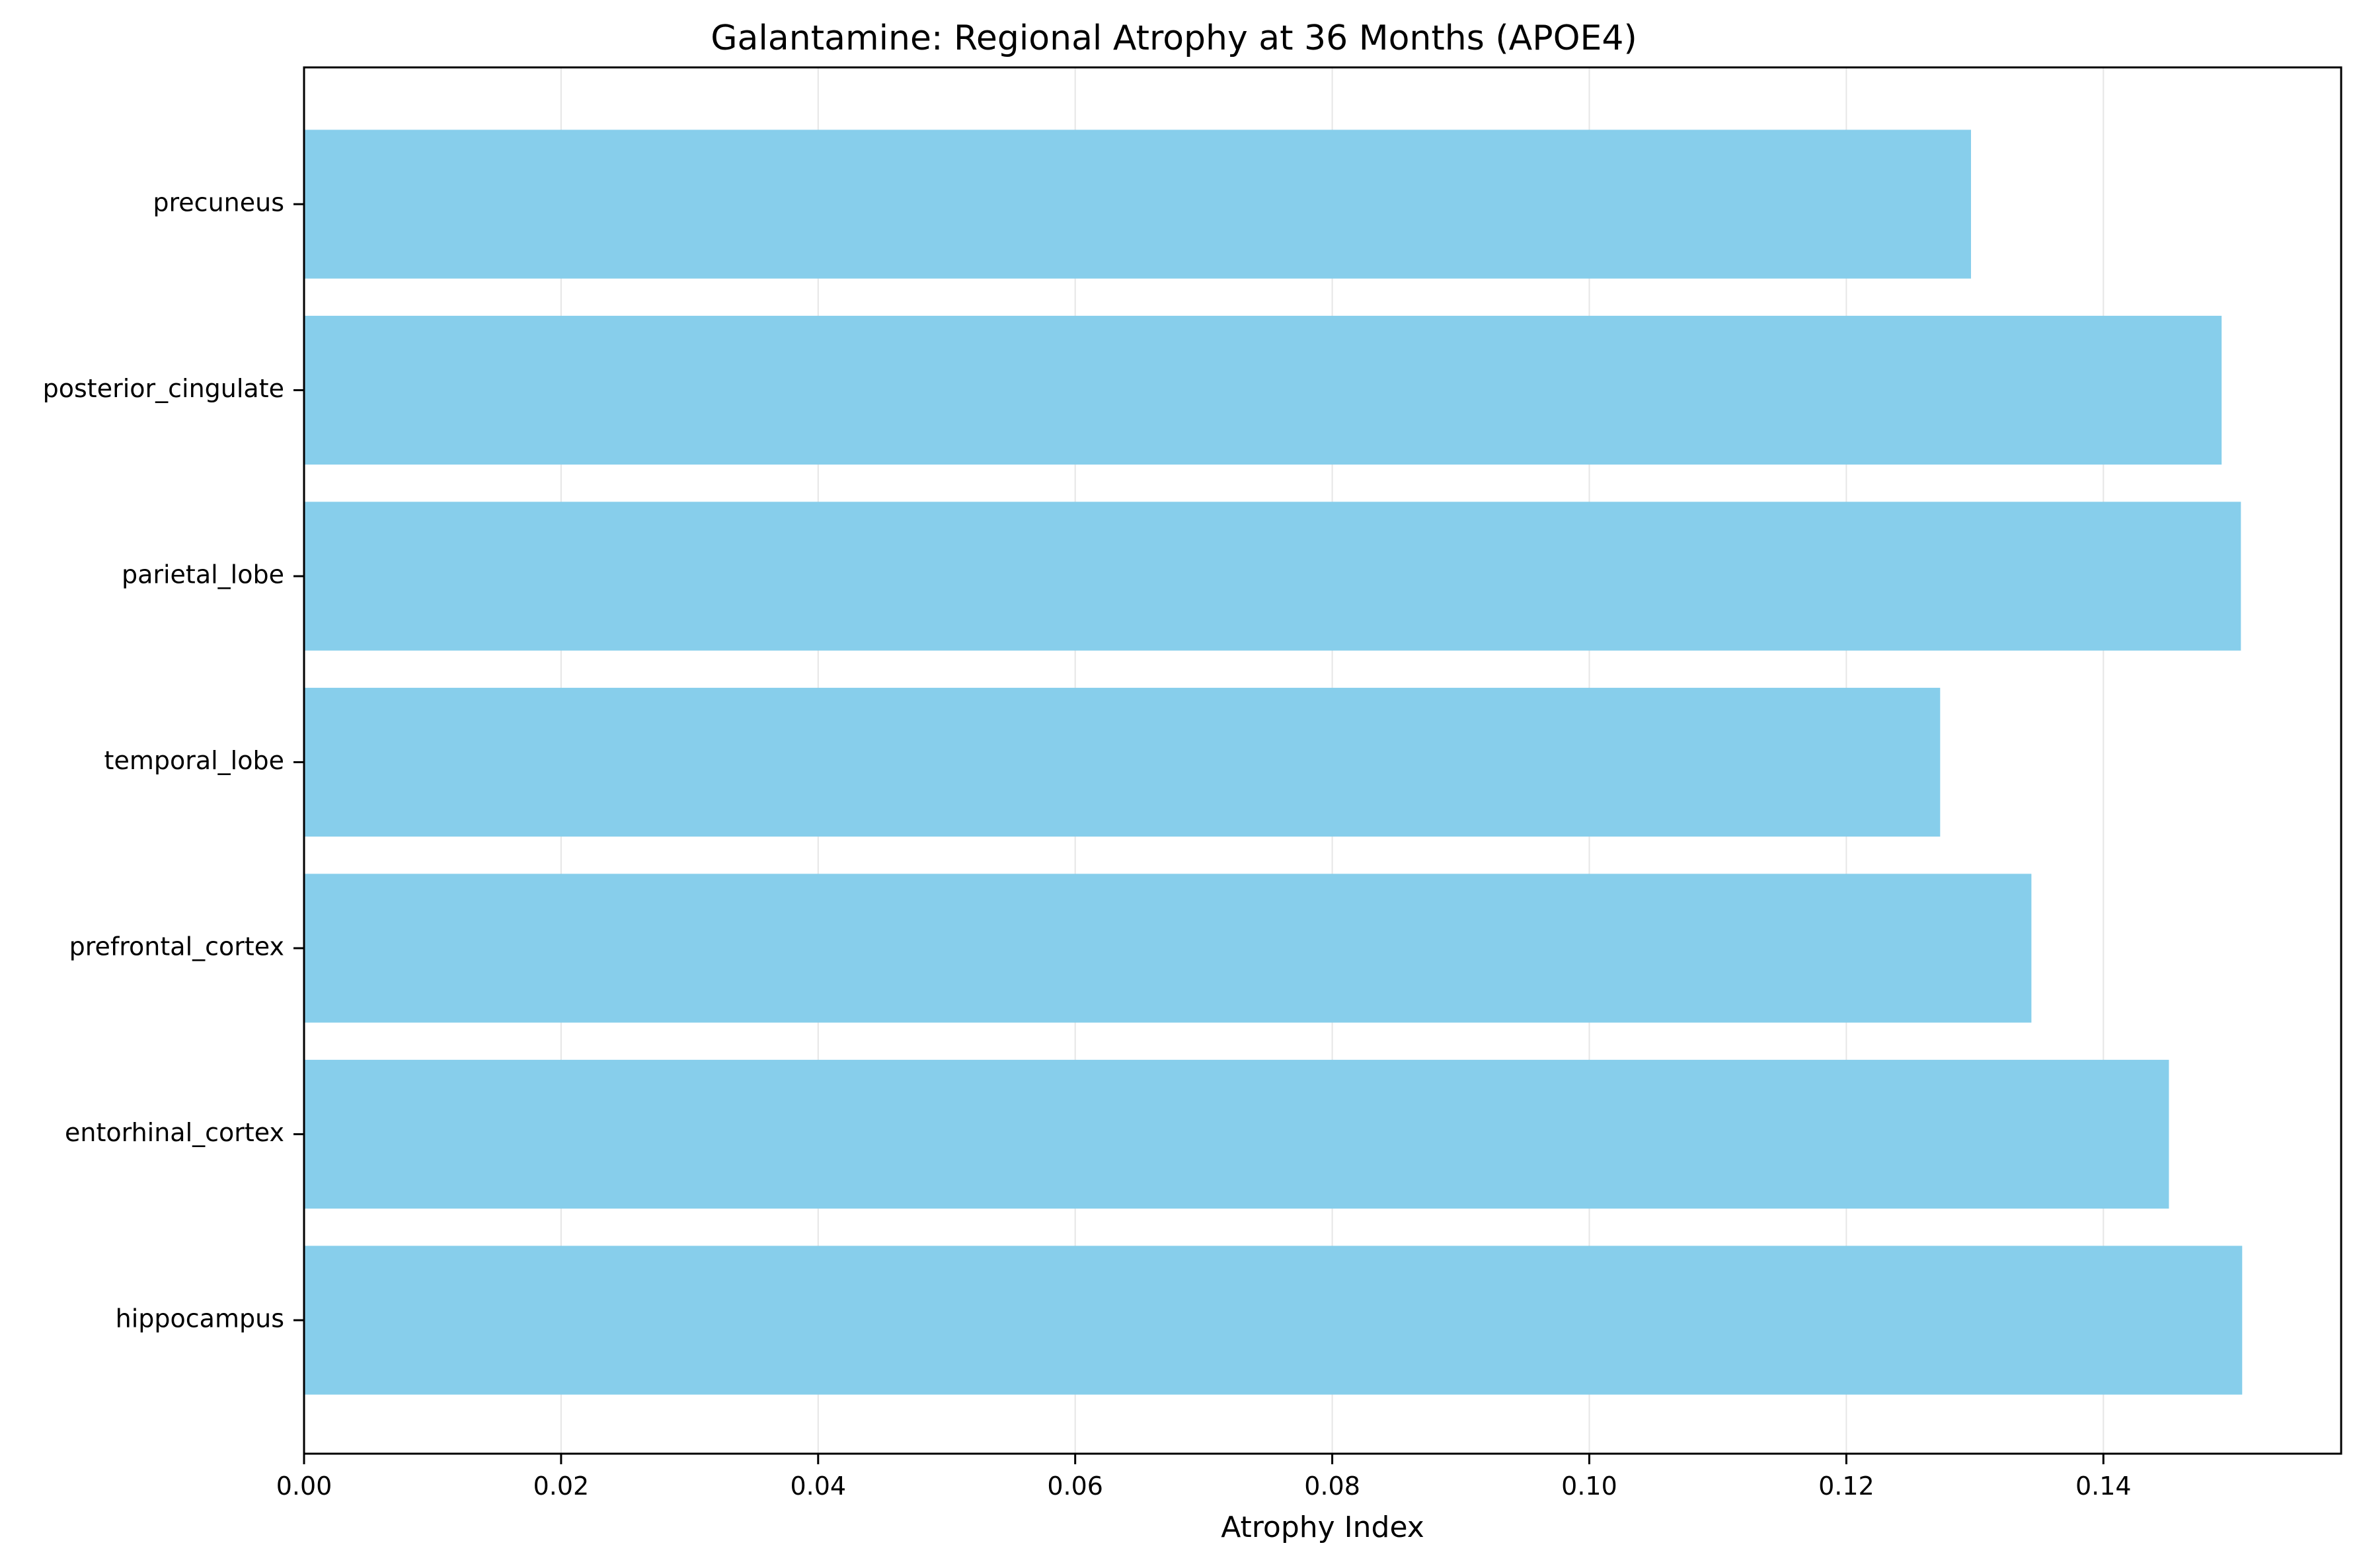  Describe the element at coordinates (1122, 762) in the screenshot. I see `bar-temporal-lobe` at that location.